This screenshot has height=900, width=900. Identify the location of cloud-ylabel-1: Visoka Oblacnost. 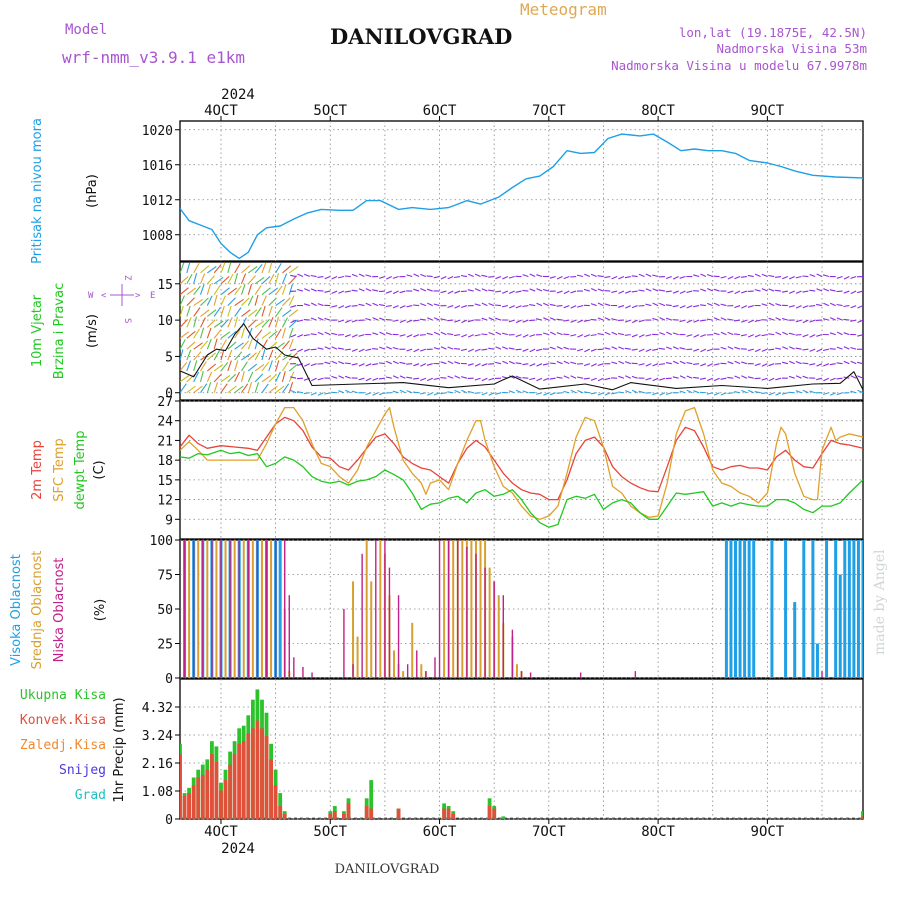
(16, 610).